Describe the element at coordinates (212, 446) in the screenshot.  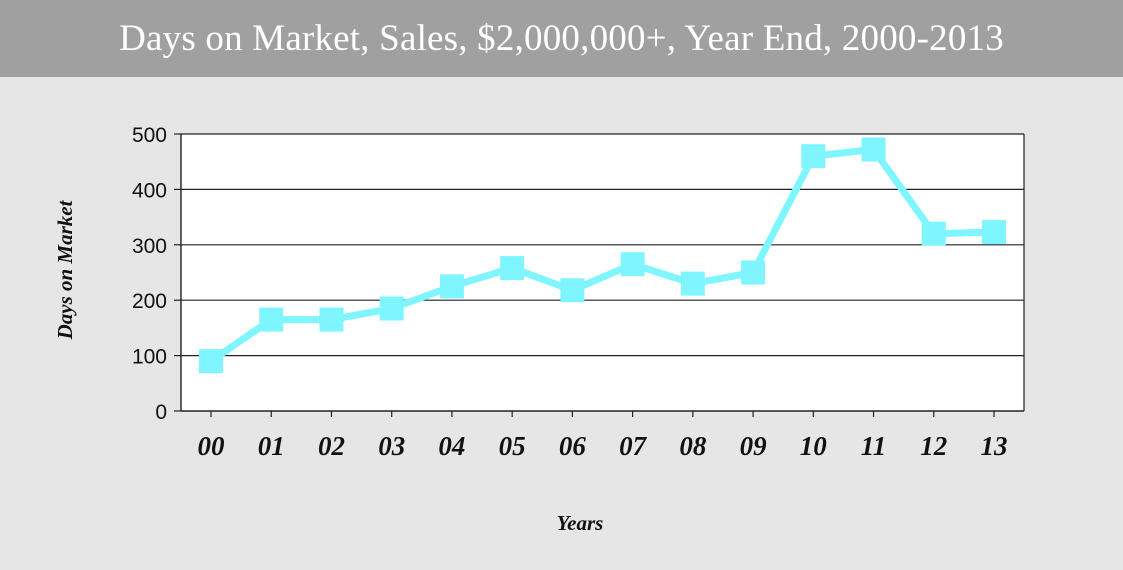
I see `x-tick-label-00: 00` at that location.